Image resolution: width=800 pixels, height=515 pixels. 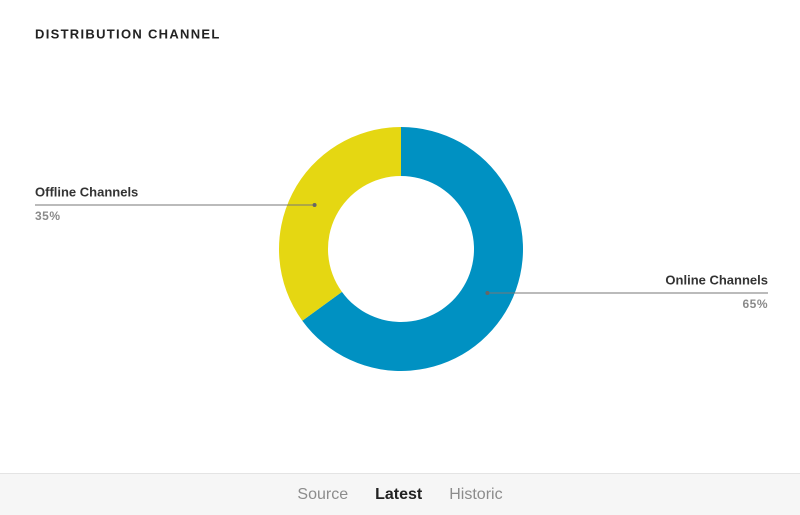 I want to click on slice-value: 65%, so click(x=755, y=304).